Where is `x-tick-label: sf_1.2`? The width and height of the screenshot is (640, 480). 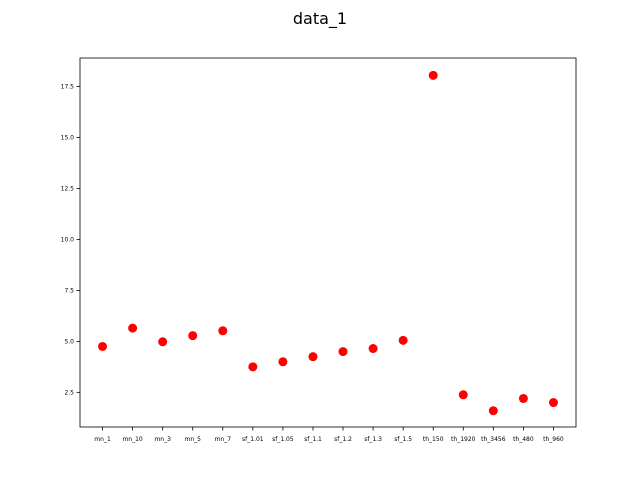
x-tick-label: sf_1.2 is located at coordinates (343, 439).